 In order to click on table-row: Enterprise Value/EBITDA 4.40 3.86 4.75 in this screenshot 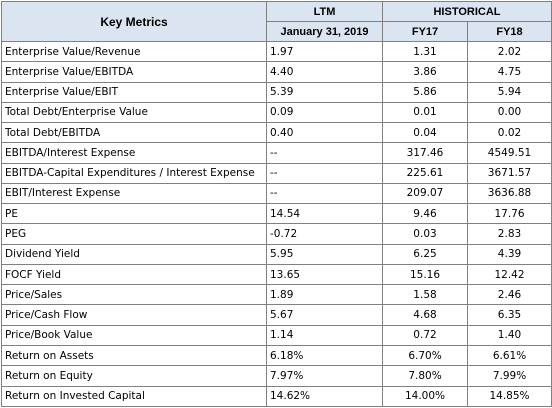, I will do `click(276, 72)`.